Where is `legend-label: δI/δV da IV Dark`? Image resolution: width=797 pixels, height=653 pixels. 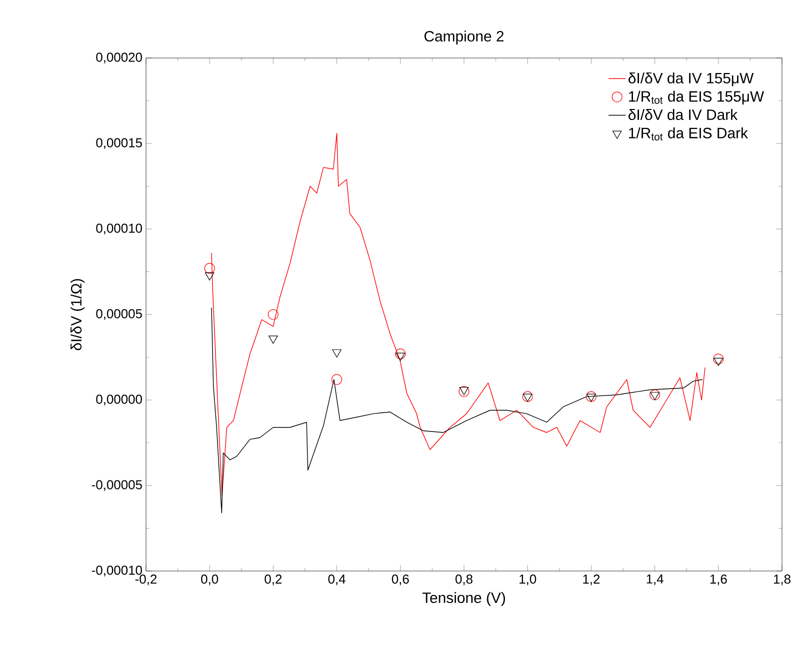 legend-label: δI/δV da IV Dark is located at coordinates (683, 114).